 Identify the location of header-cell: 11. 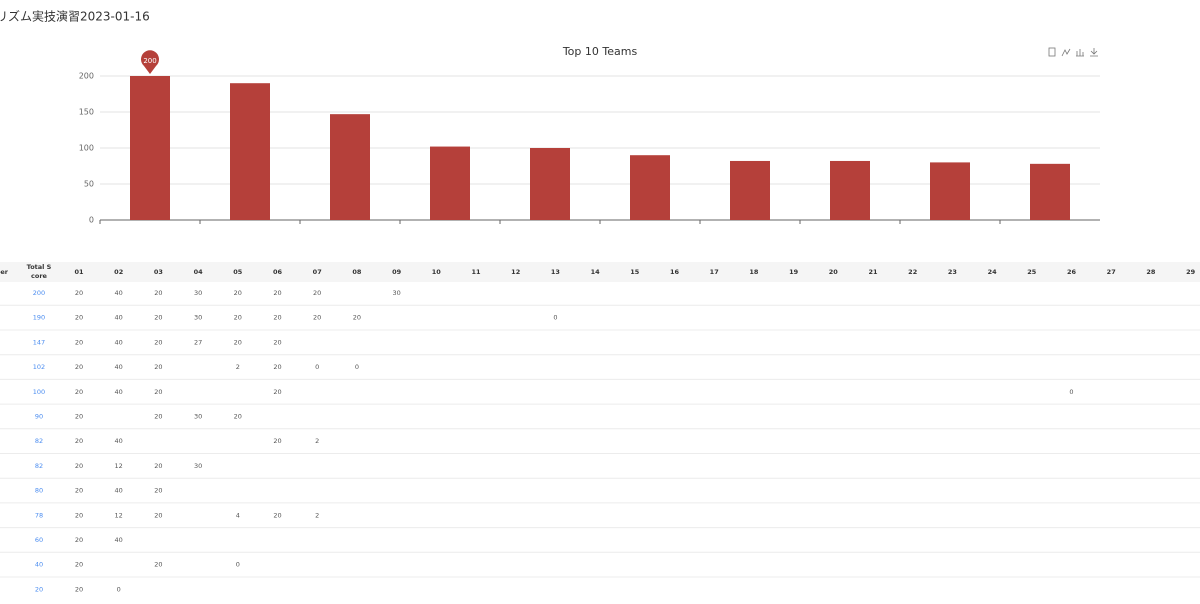
(476, 272).